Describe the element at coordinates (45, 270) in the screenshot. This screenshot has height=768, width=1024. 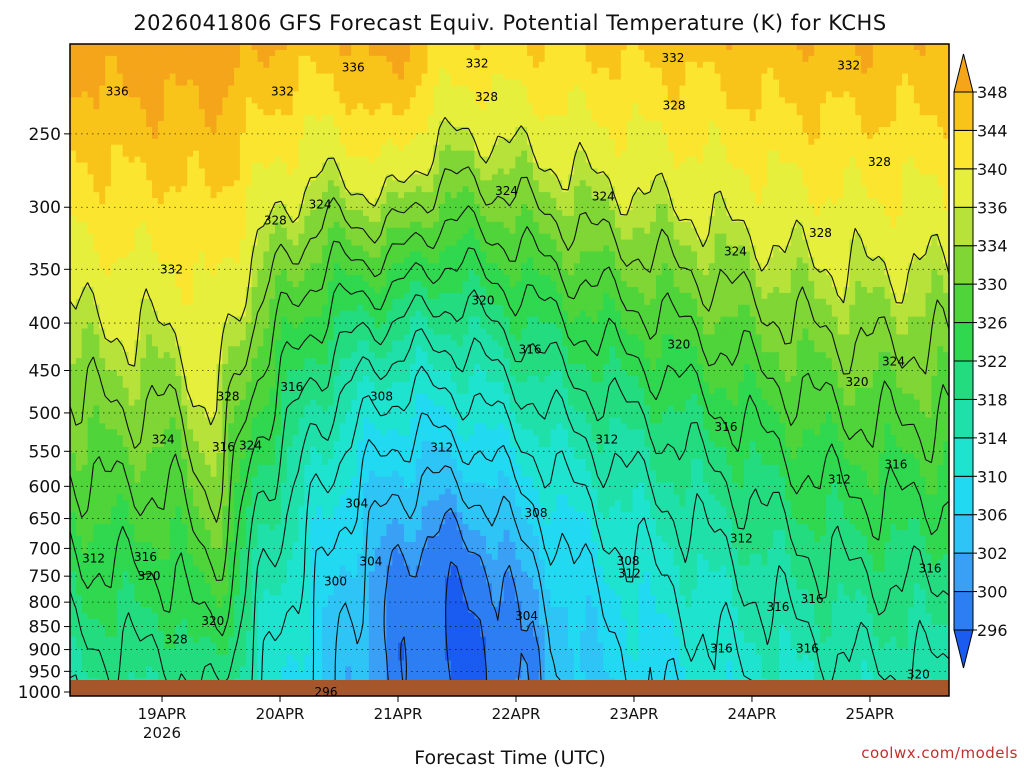
I see `y-tick-label: 350` at that location.